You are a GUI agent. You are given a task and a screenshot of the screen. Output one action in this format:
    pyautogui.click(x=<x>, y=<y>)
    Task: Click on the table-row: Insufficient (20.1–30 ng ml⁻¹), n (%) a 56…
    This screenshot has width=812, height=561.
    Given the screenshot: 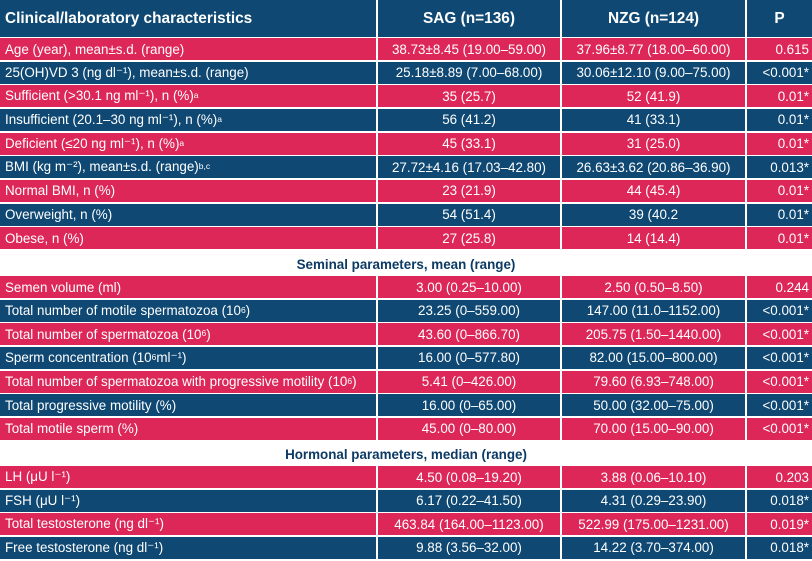 What is the action you would take?
    pyautogui.click(x=406, y=119)
    